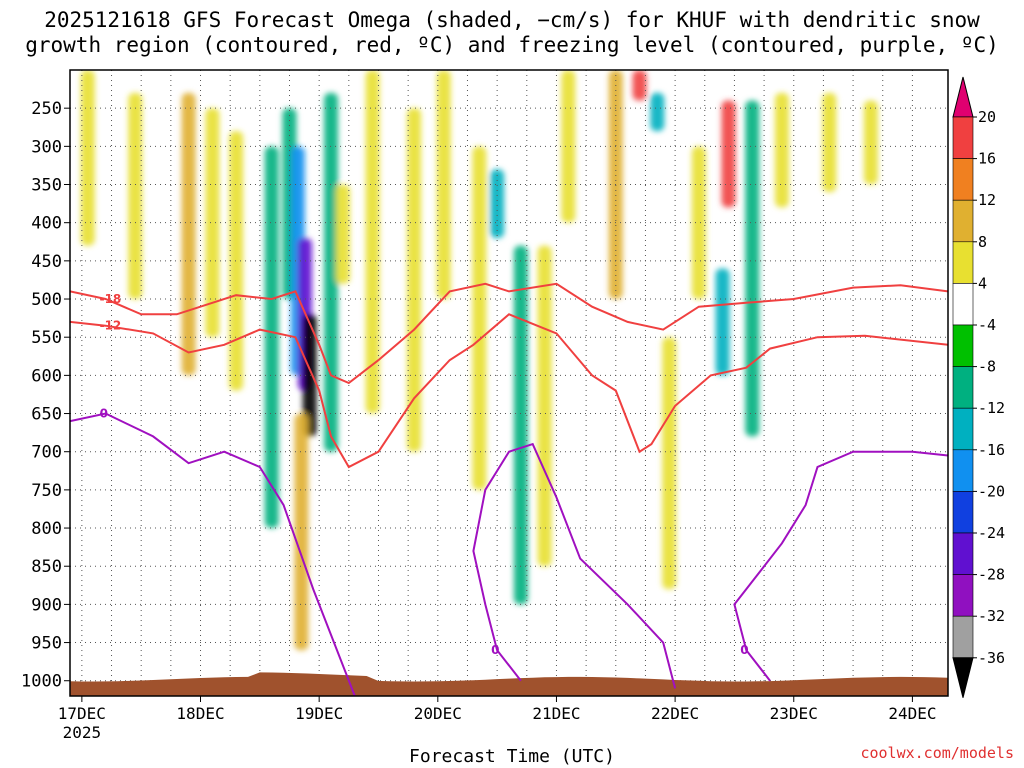 Image resolution: width=1024 pixels, height=768 pixels. Describe the element at coordinates (438, 713) in the screenshot. I see `x-tick-label: 20DEC` at that location.